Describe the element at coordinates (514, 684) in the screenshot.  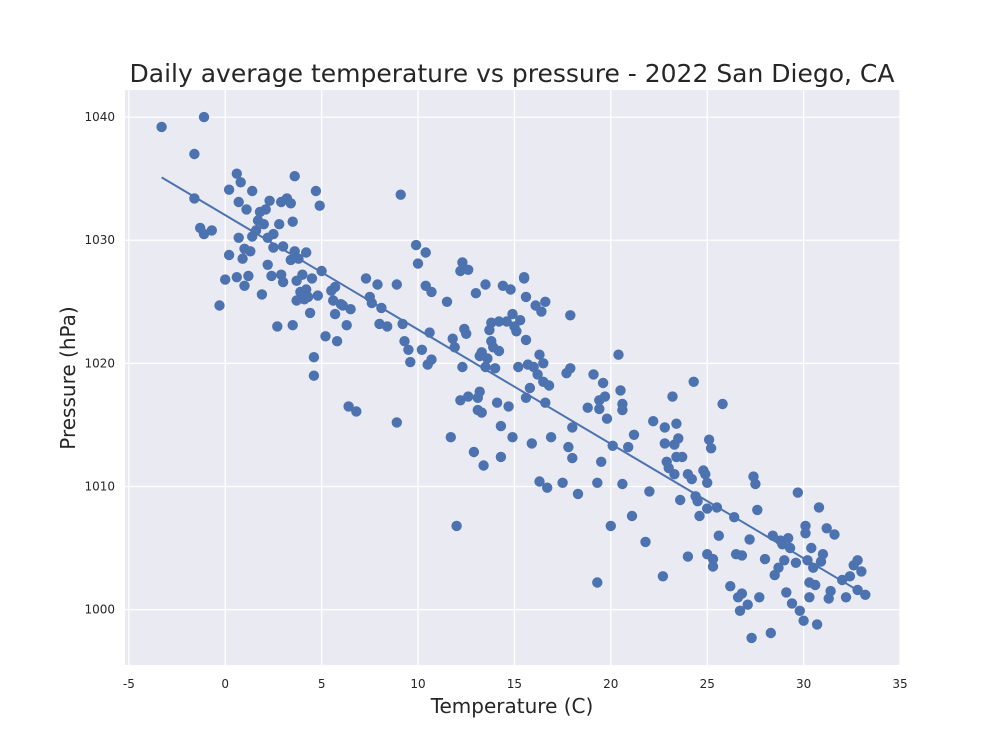
I see `x-tick-label: 15` at that location.